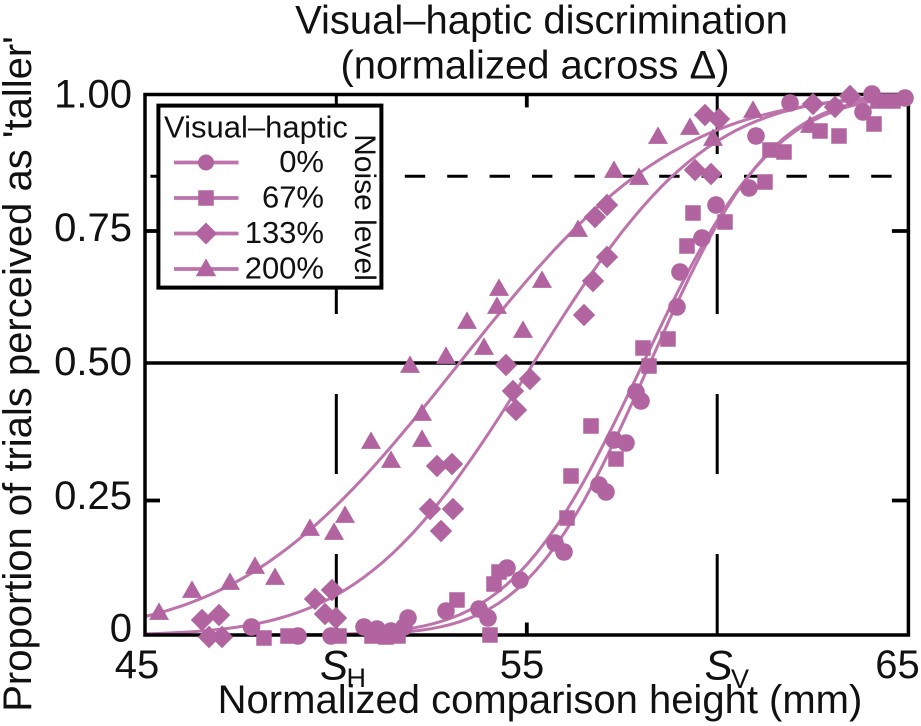 The image size is (921, 726). What do you see at coordinates (284, 232) in the screenshot?
I see `svg-text: 133%` at bounding box center [284, 232].